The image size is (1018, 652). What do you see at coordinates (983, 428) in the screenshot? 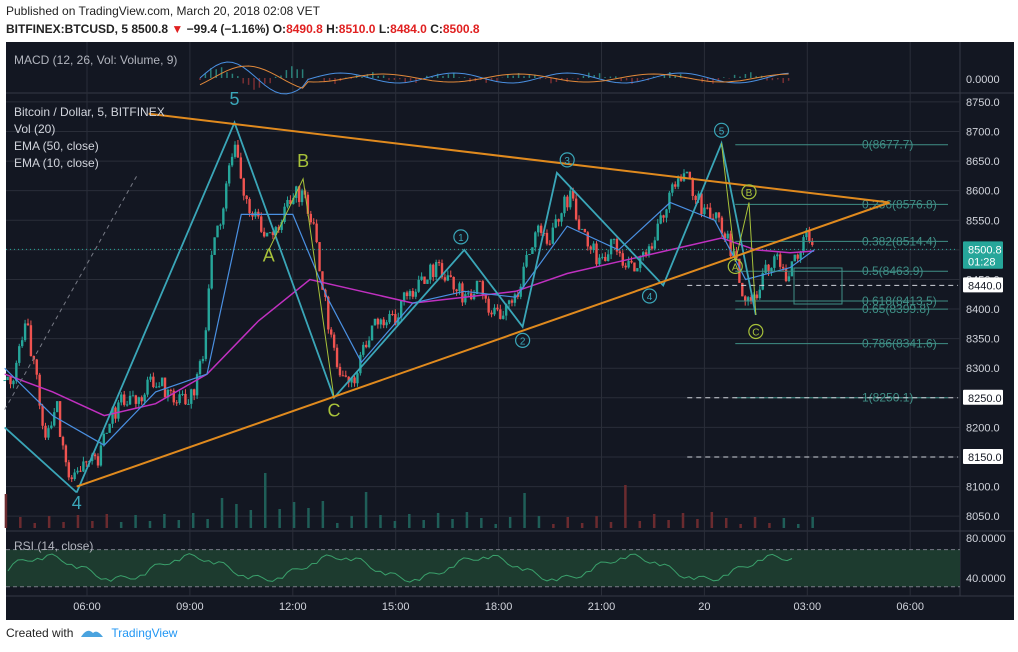
I see `y-tick-label: 8200.0` at bounding box center [983, 428].